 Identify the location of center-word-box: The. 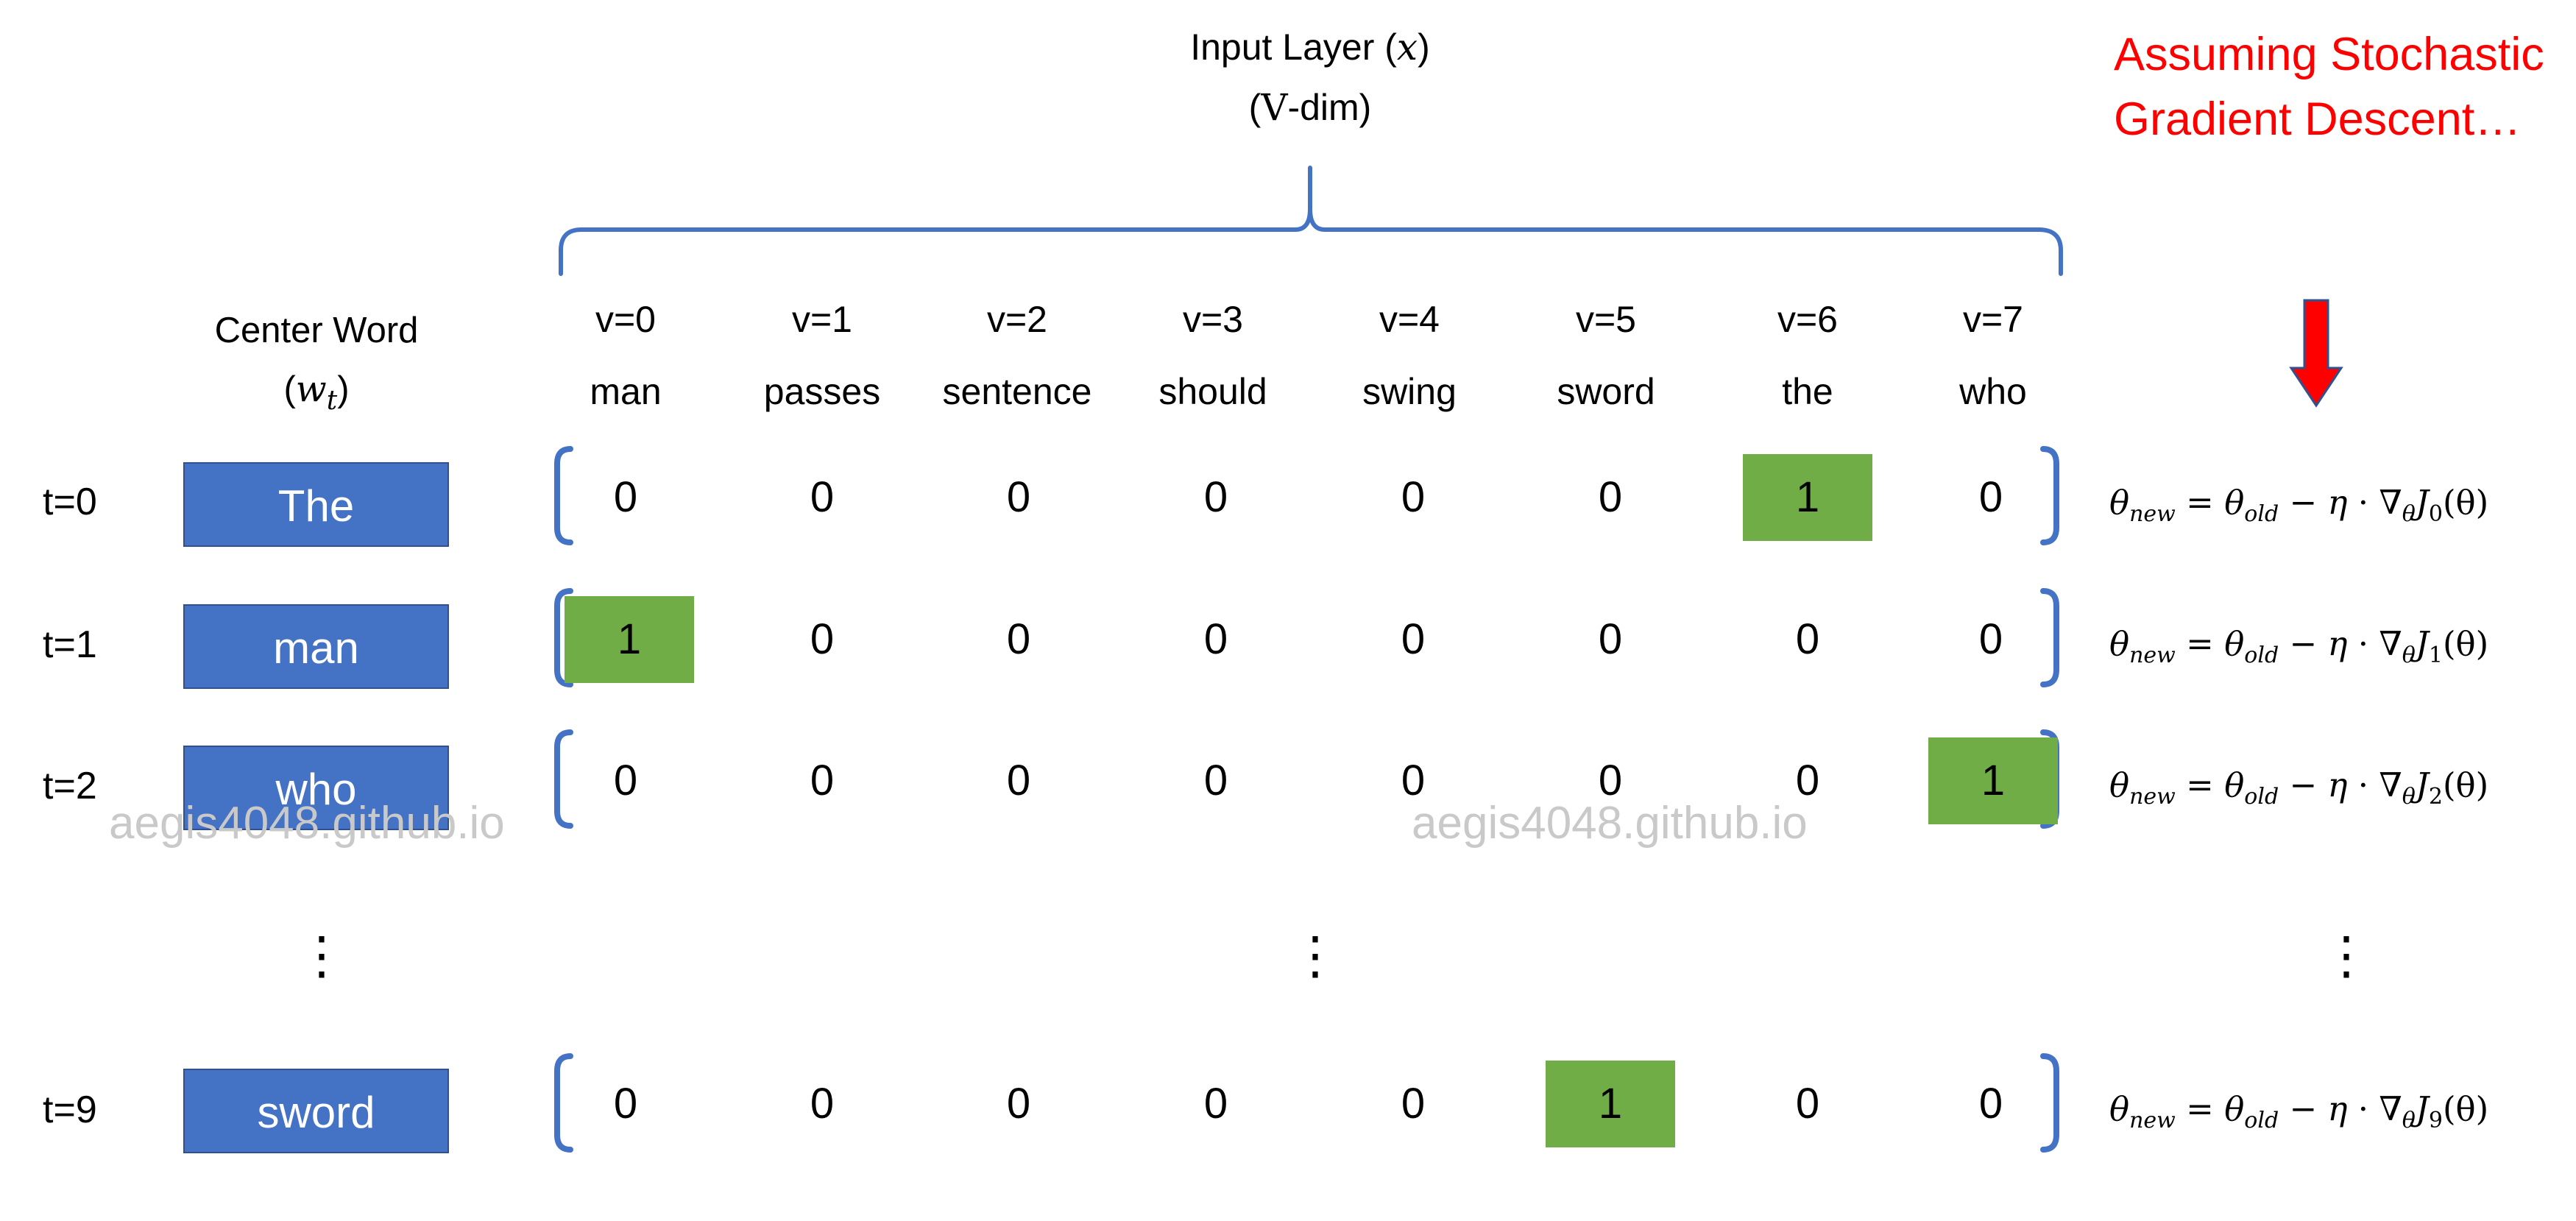
(316, 504).